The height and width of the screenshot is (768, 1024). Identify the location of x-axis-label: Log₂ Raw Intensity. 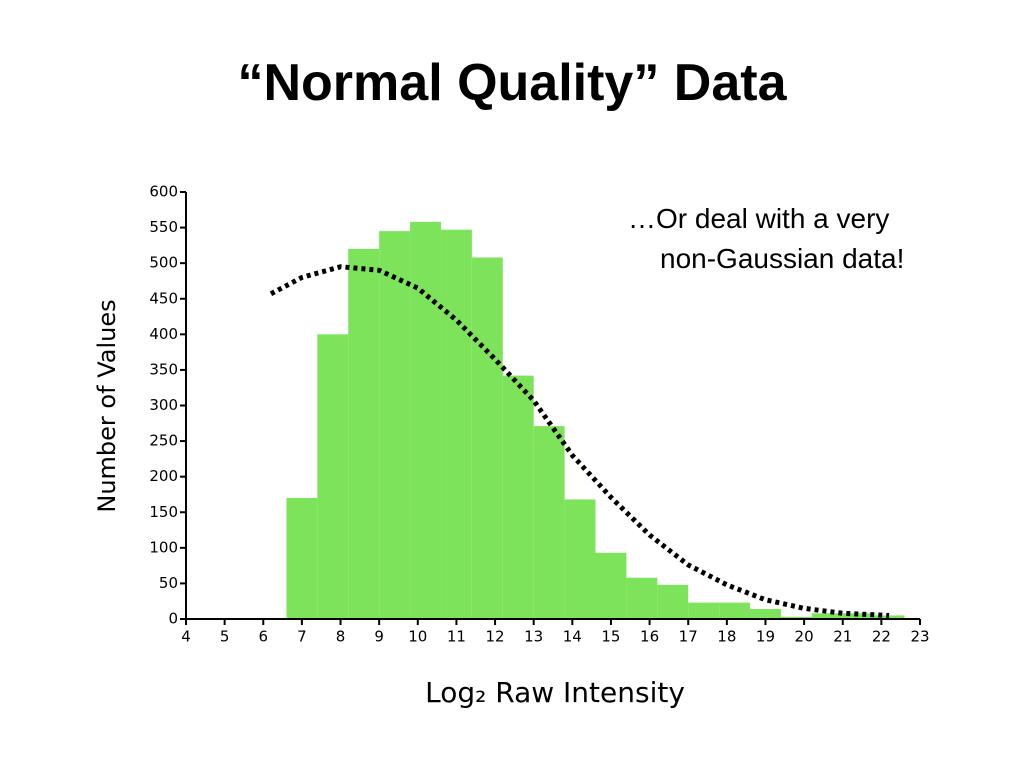
(555, 692).